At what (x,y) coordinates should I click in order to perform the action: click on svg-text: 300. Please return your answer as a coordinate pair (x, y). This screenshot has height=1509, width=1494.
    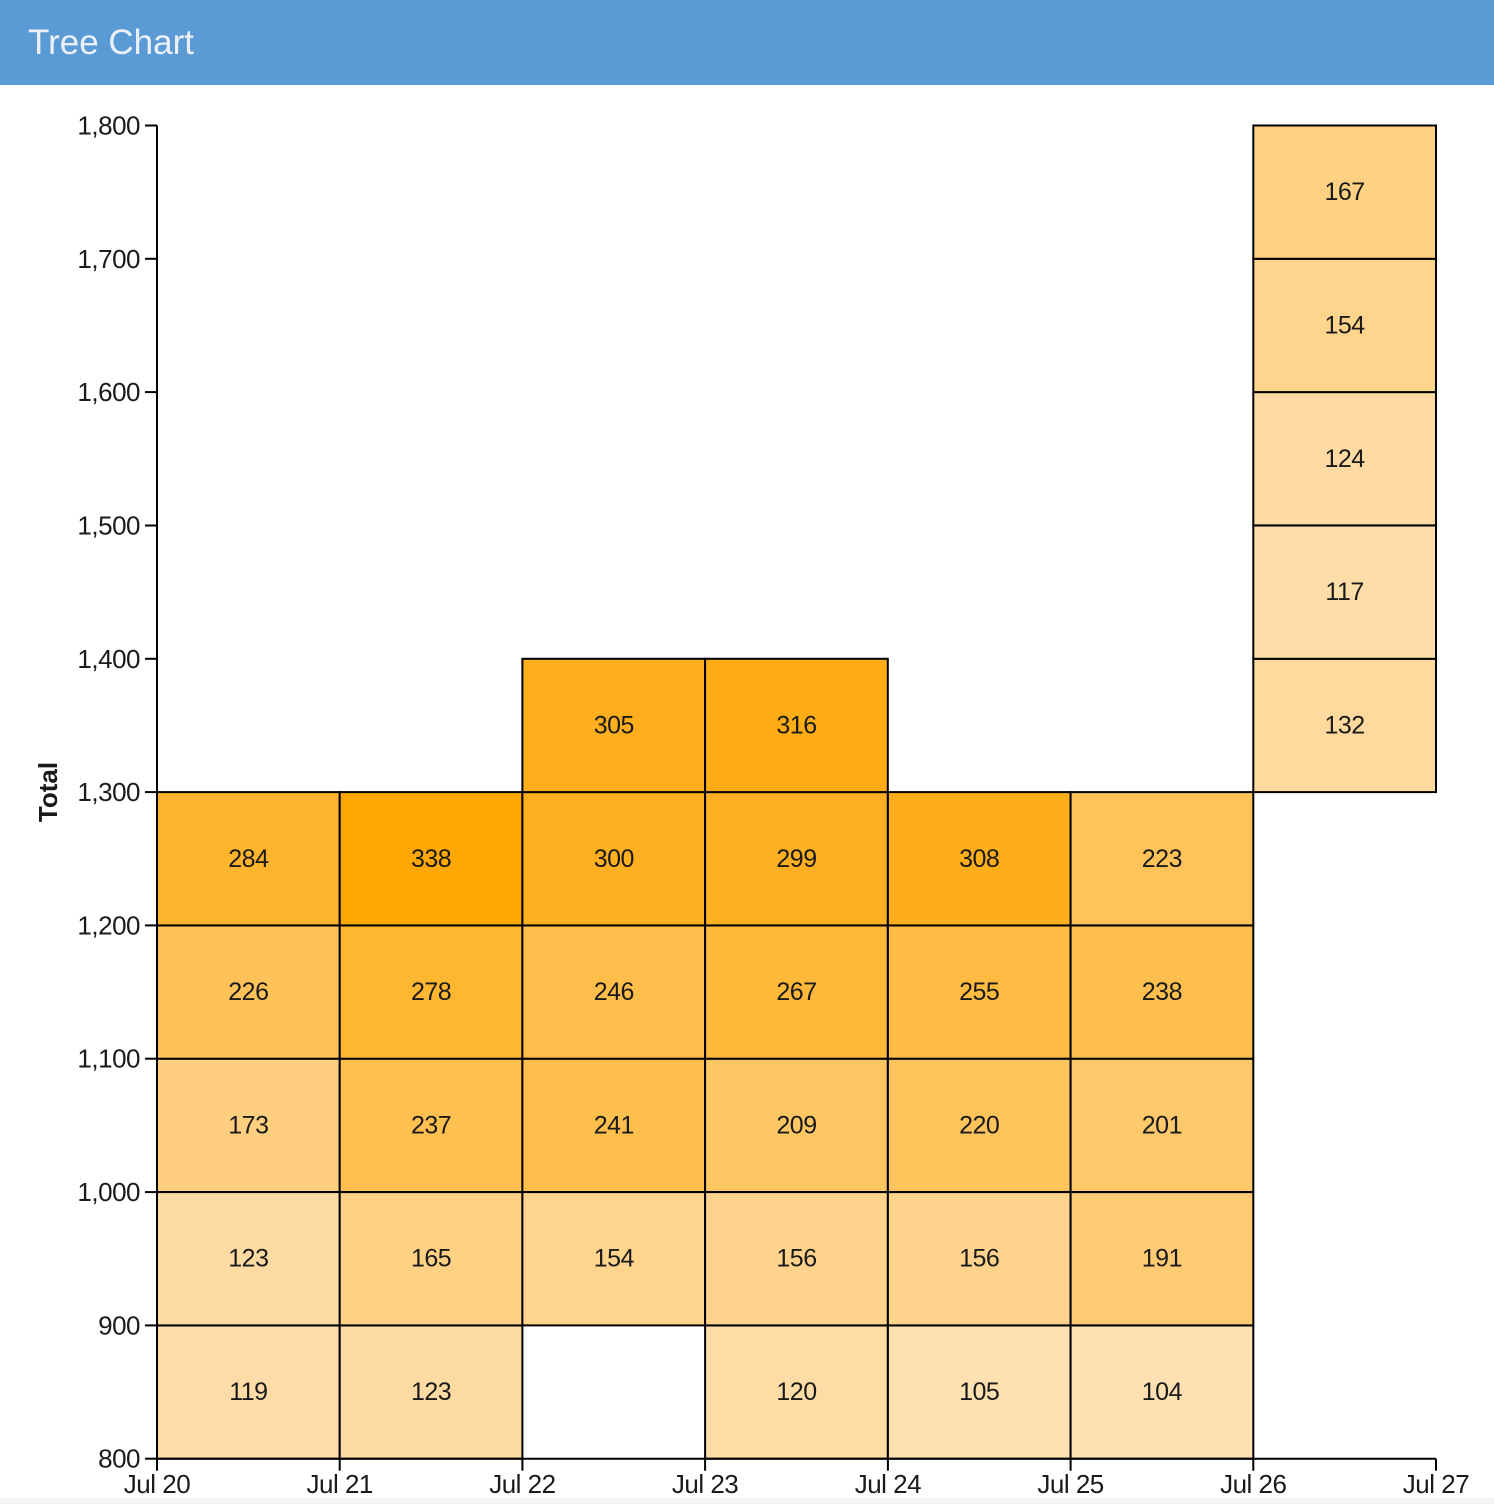
    Looking at the image, I should click on (614, 859).